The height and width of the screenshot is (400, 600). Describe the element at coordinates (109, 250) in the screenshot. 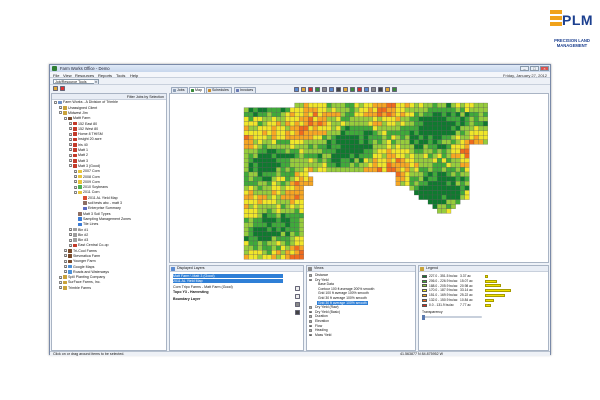

I see `tree-node: + Tri-Cool Farms` at that location.